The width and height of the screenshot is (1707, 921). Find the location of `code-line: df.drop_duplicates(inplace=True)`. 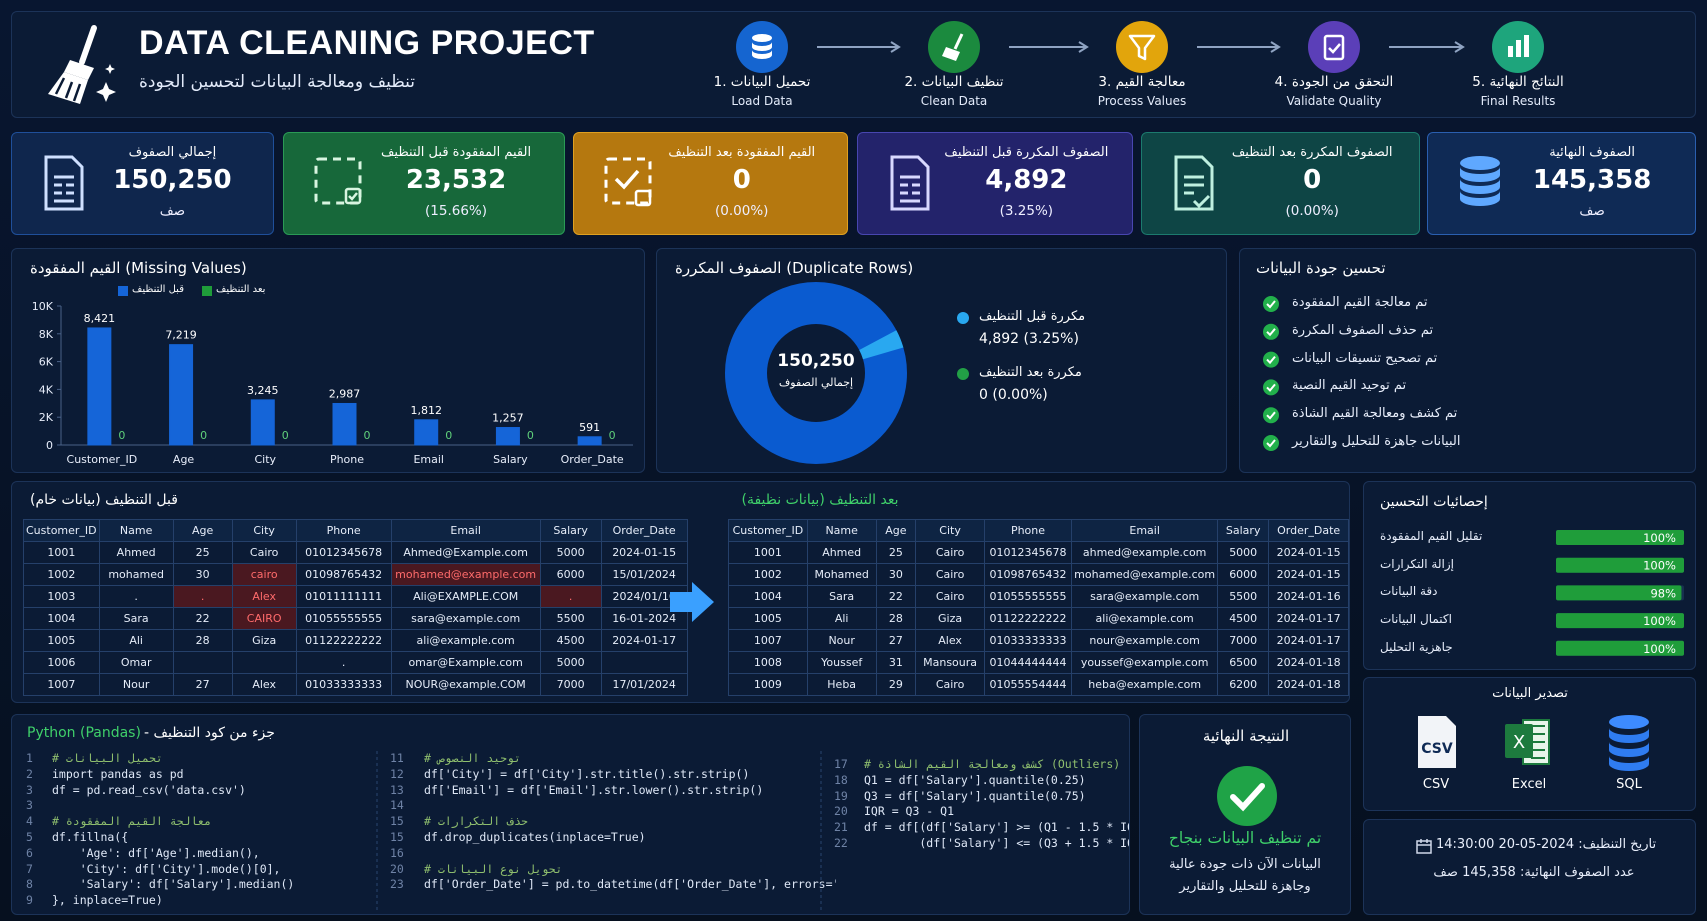

code-line: df.drop_duplicates(inplace=True) is located at coordinates (535, 837).